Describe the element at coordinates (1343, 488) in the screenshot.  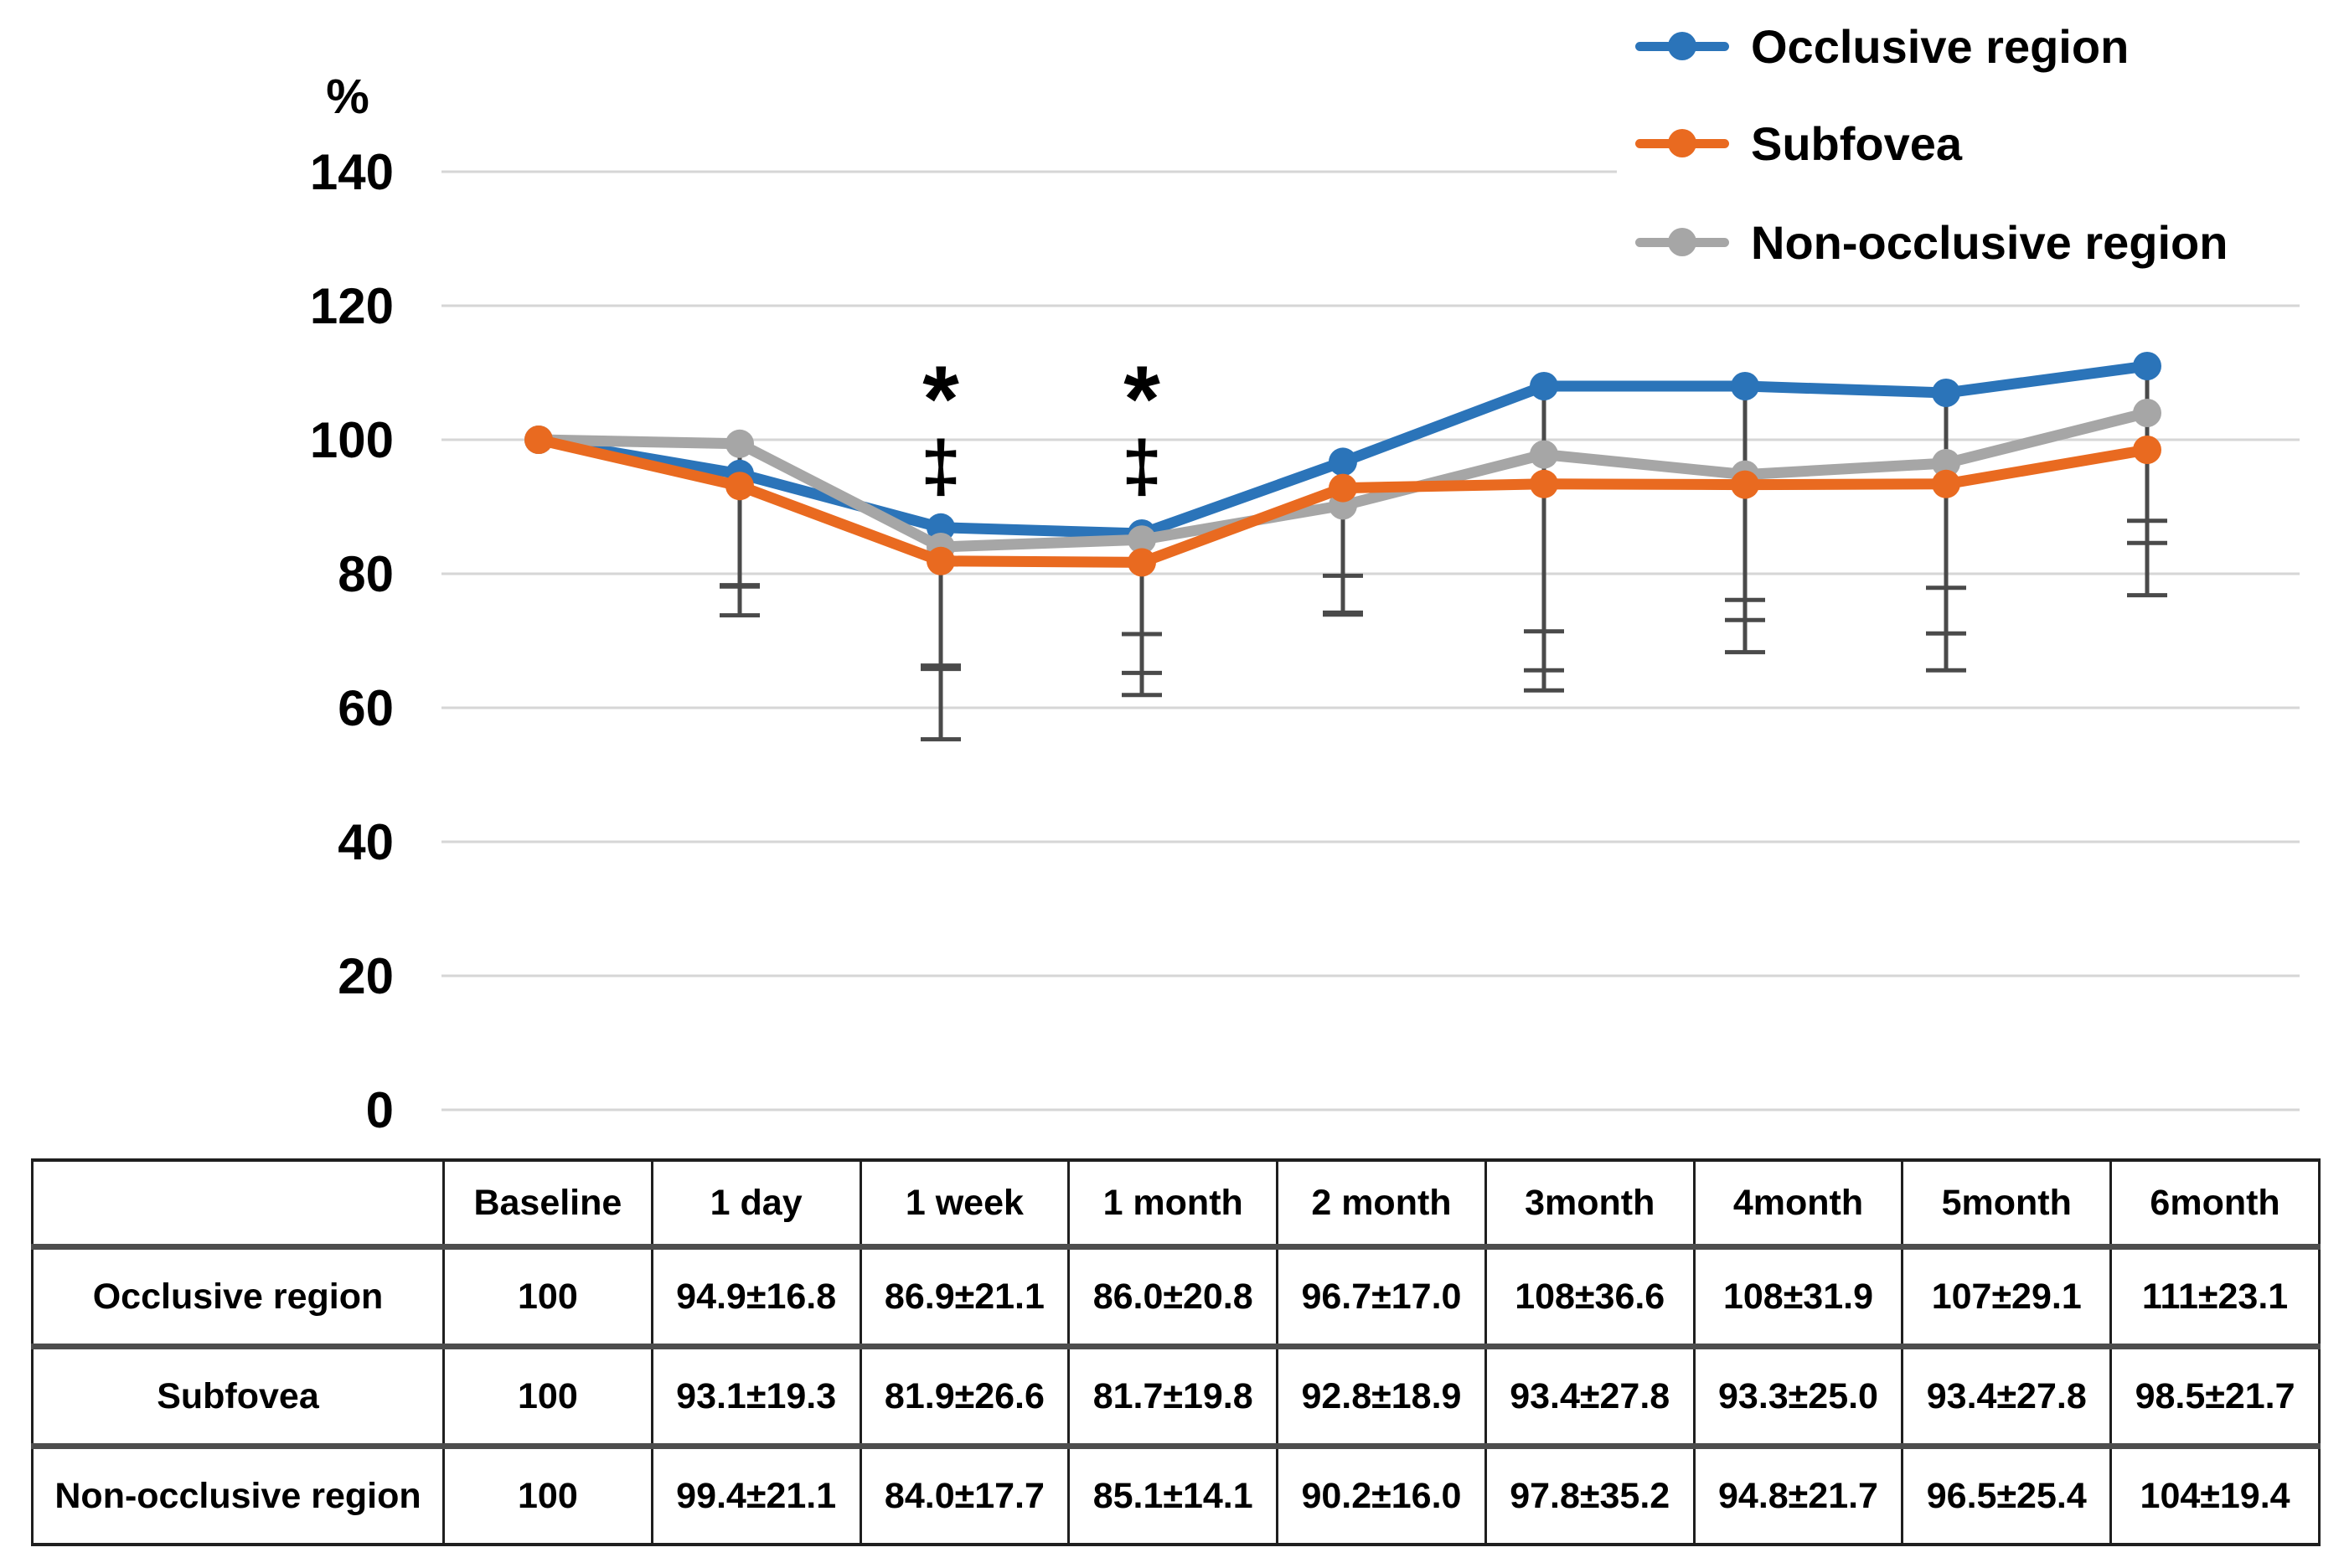
I see `data-point-subfovea-2-month` at that location.